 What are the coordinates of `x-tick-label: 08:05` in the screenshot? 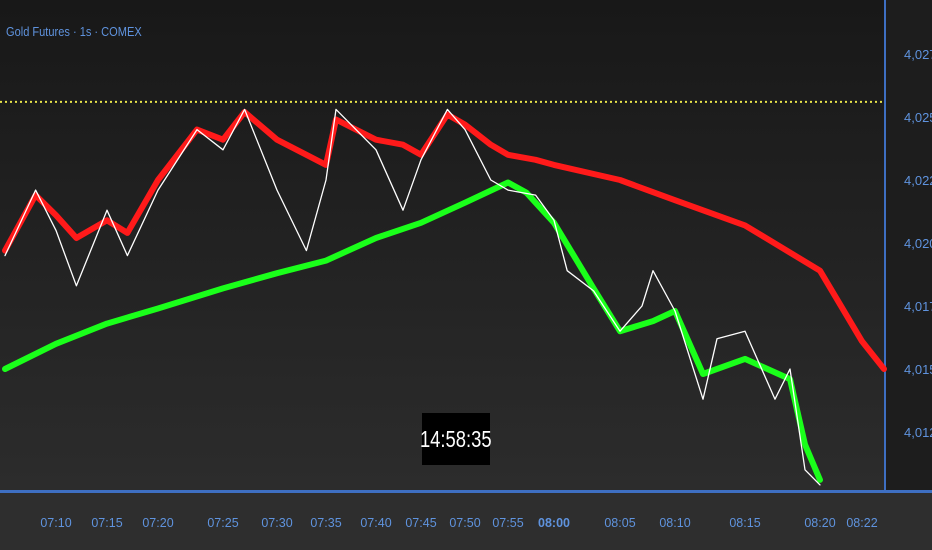 It's located at (619, 523).